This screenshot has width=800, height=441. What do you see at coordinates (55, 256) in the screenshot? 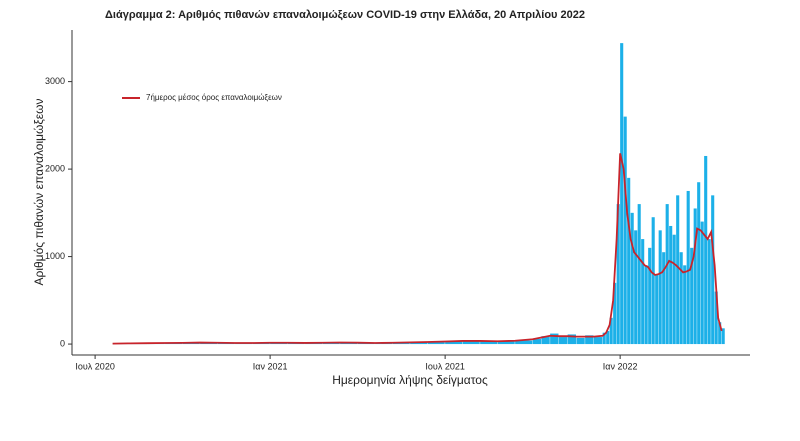
I see `y-tick-label: 1000` at bounding box center [55, 256].